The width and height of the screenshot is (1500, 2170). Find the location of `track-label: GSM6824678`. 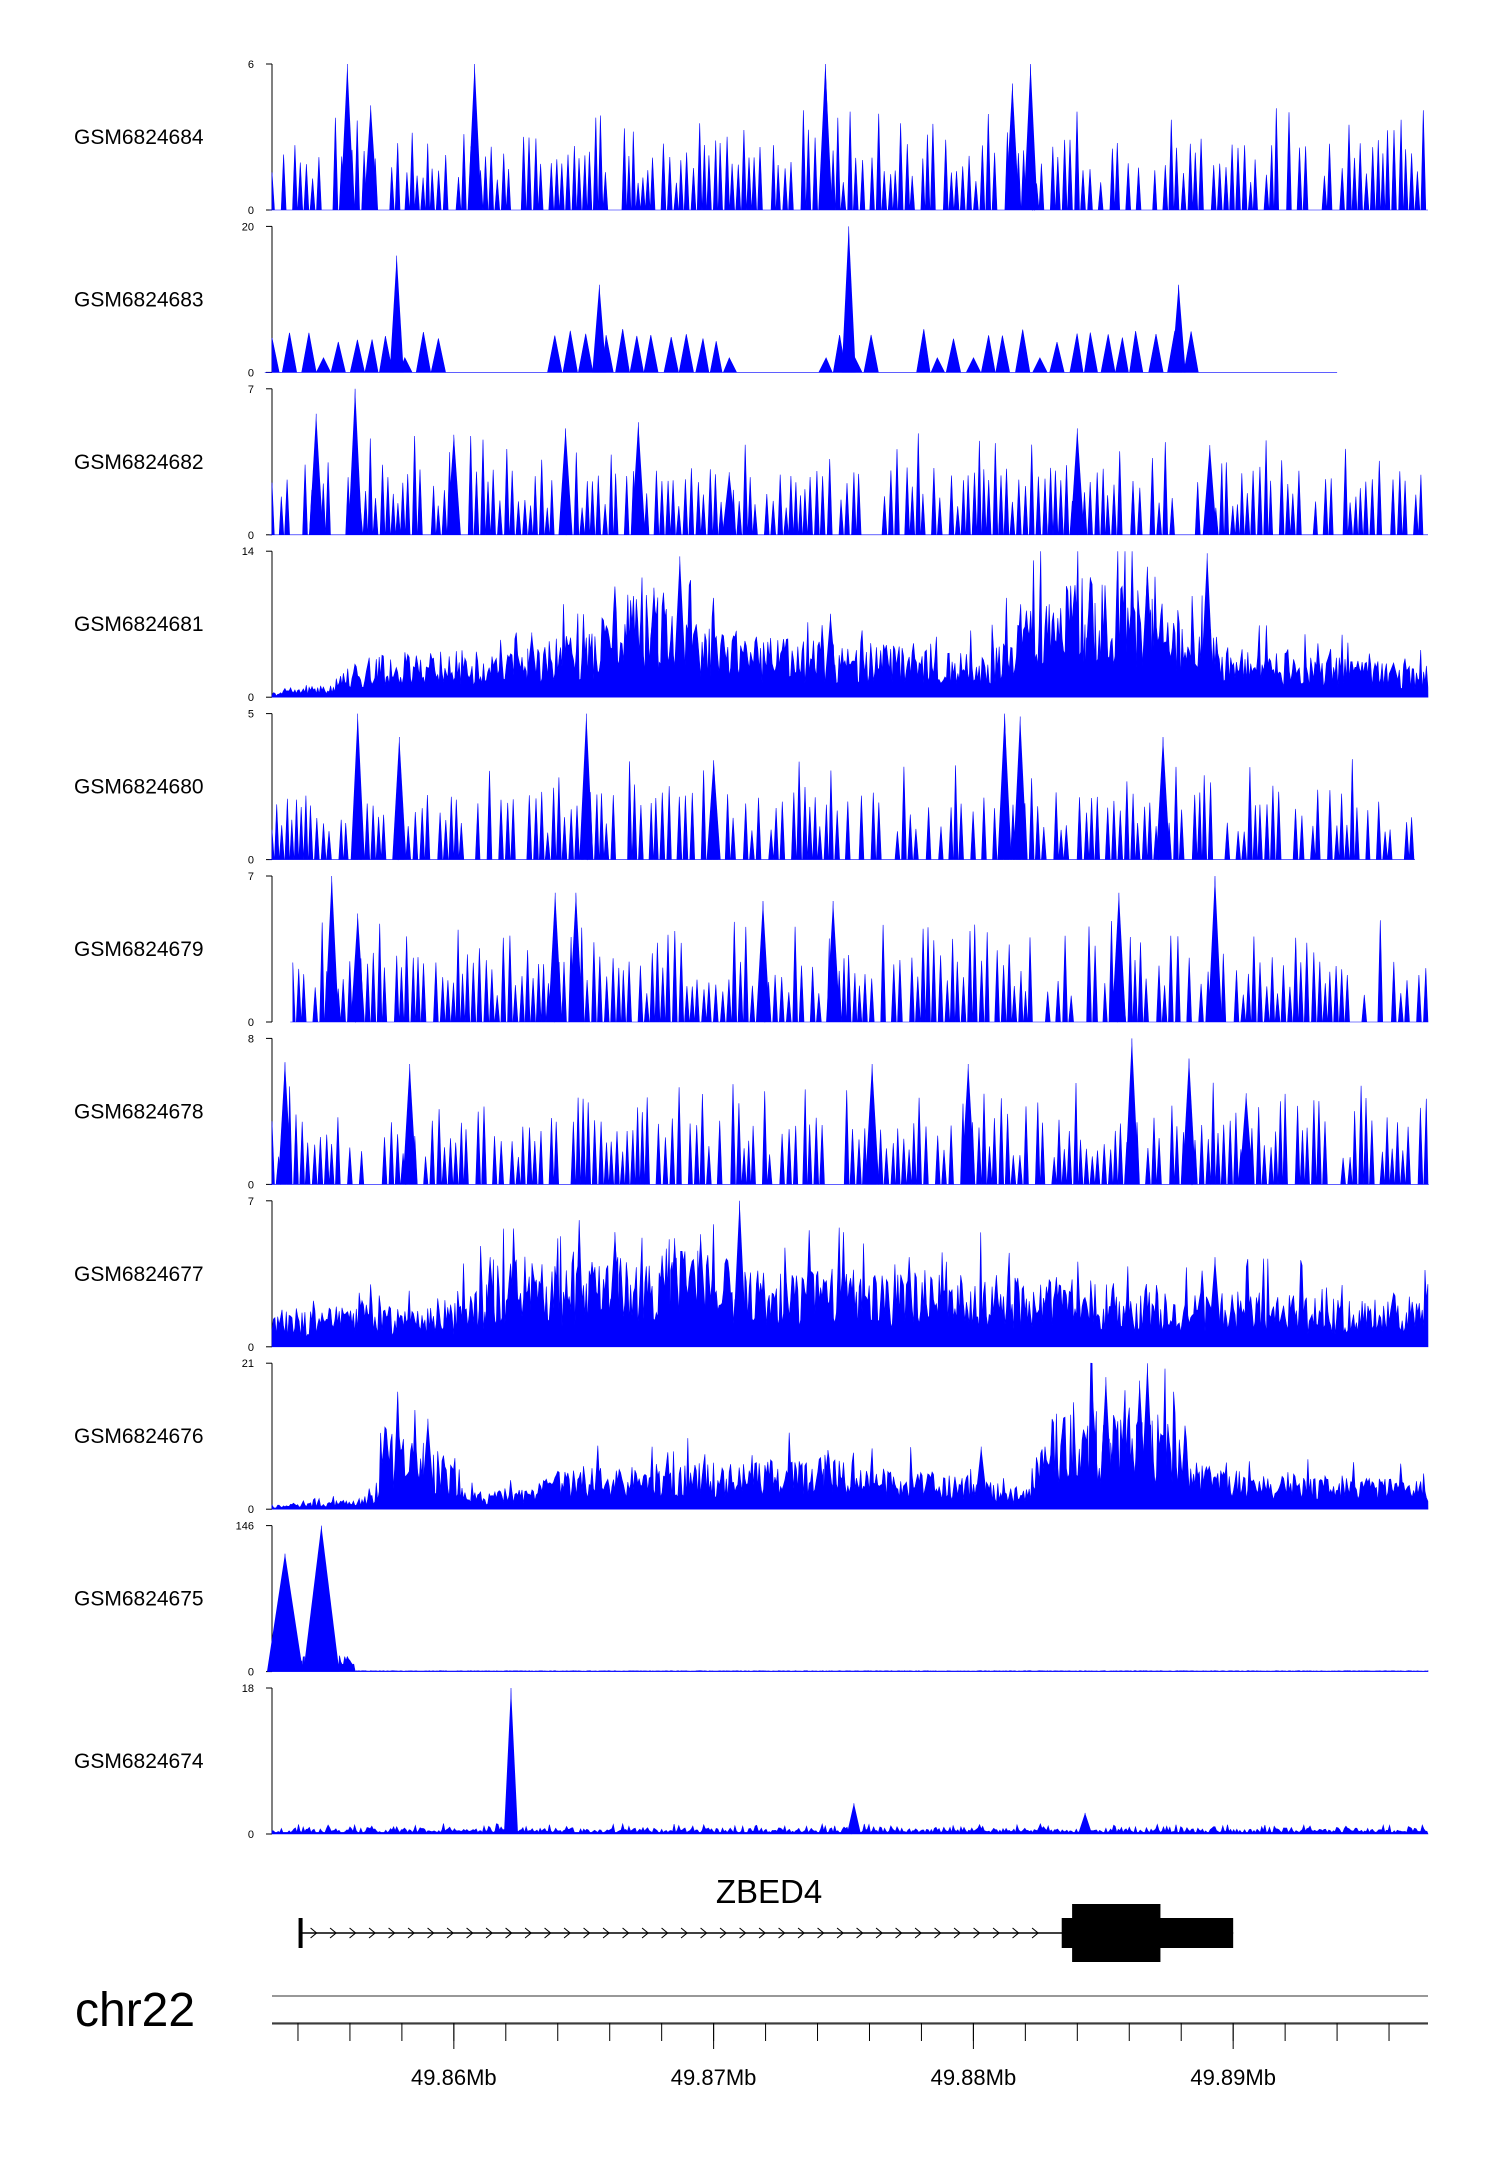

track-label: GSM6824678 is located at coordinates (139, 1111).